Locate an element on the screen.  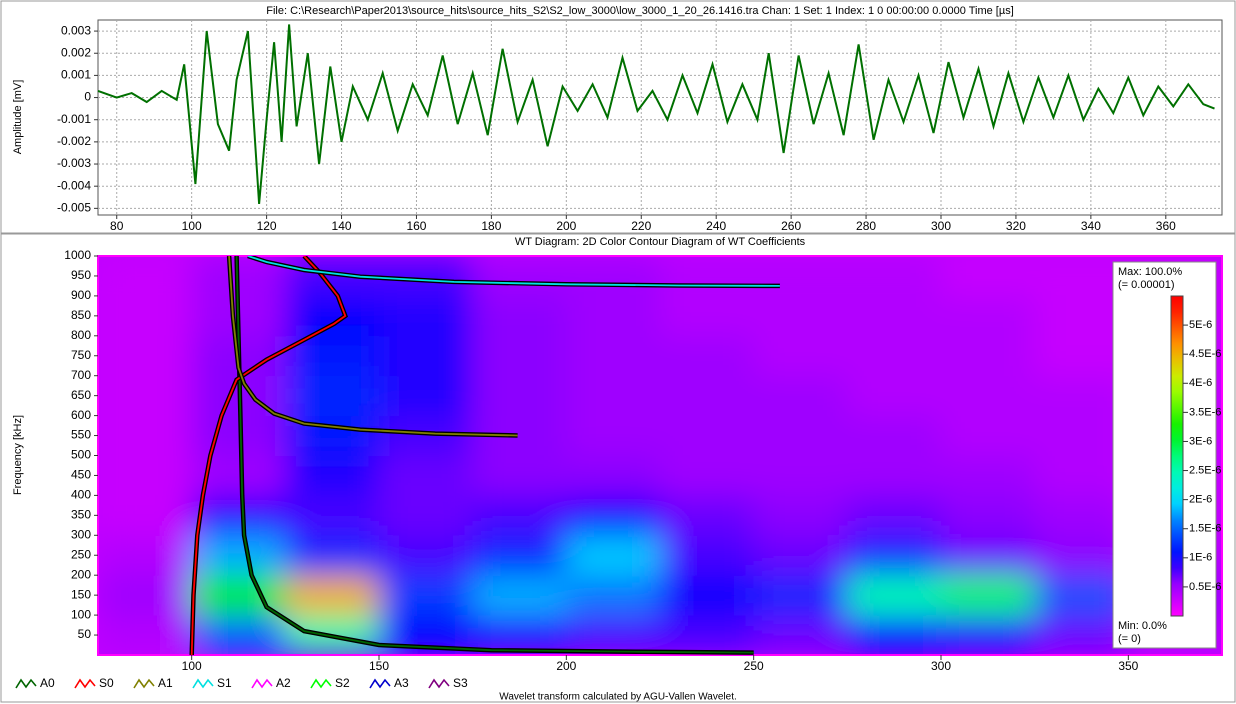
dispersion-curve is located at coordinates (268, 455).